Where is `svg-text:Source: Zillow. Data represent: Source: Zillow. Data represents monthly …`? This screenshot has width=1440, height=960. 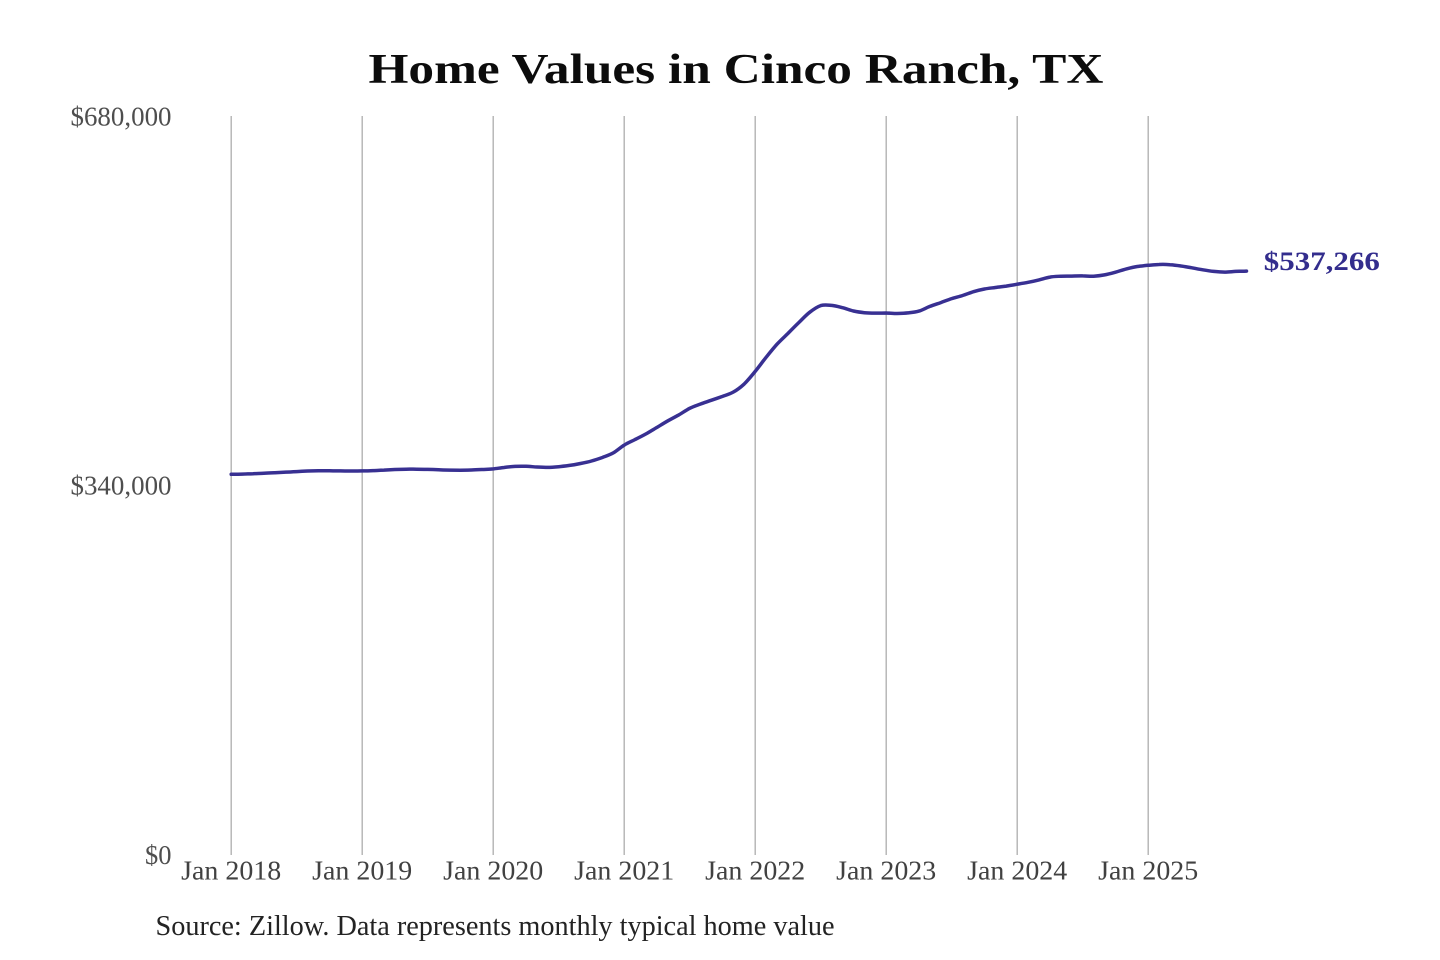
svg-text:Source: Zillow. Data represent: Source: Zillow. Data represents monthly … is located at coordinates (495, 926).